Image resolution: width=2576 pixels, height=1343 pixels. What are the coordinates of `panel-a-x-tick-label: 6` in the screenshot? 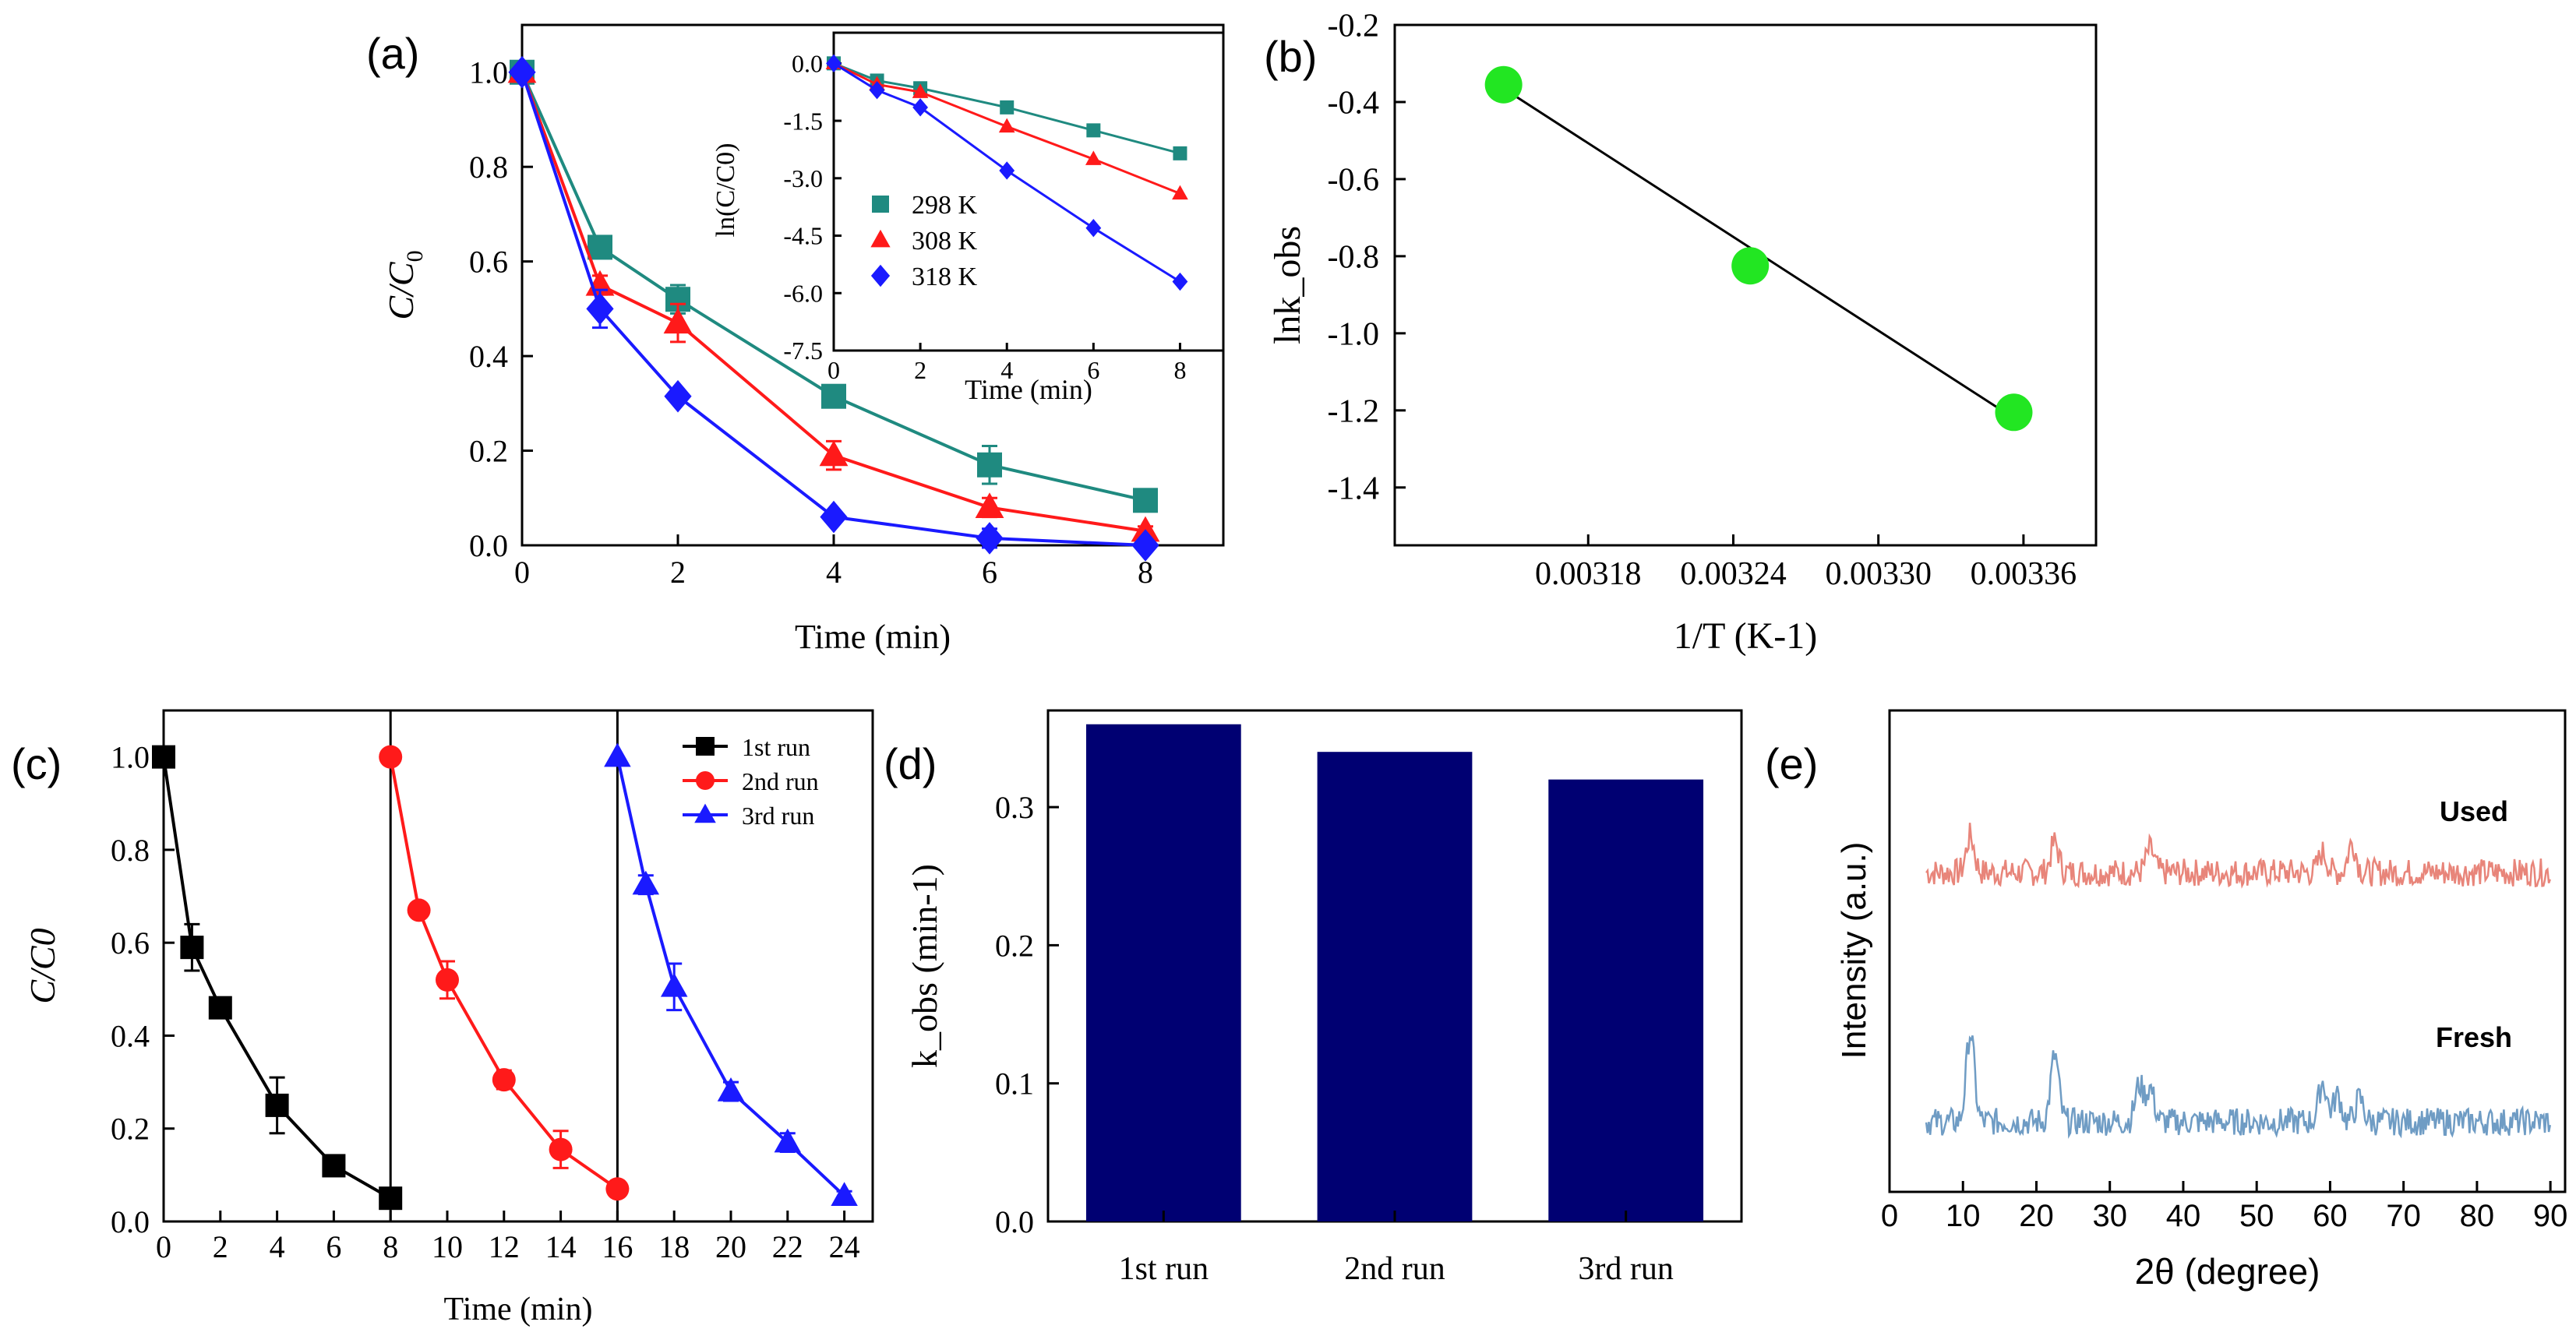 It's located at (989, 573).